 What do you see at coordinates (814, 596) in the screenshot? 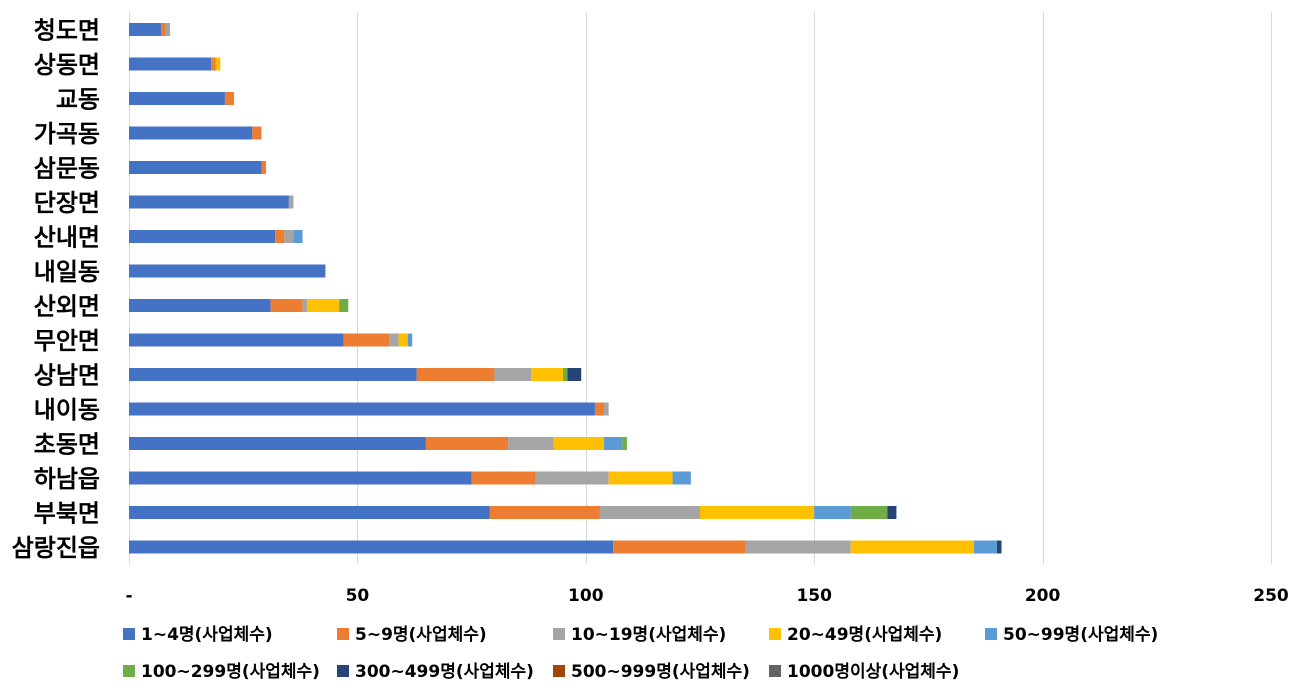
I see `x-tick-label: 150` at bounding box center [814, 596].